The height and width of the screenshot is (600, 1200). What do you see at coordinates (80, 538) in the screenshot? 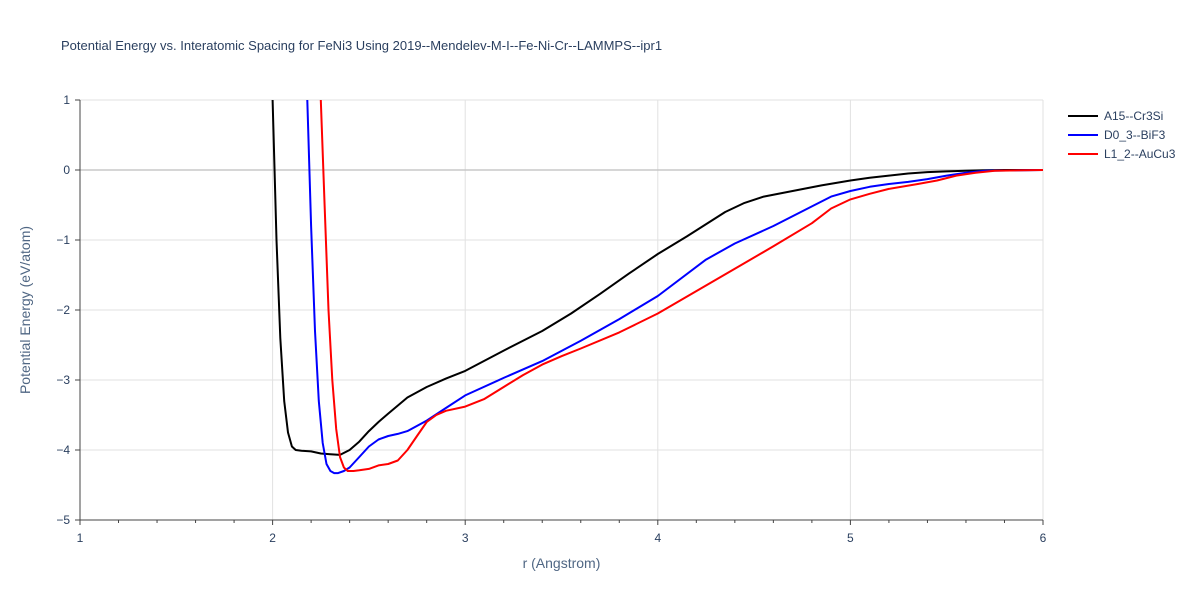
I see `x-tick-label: 1` at bounding box center [80, 538].